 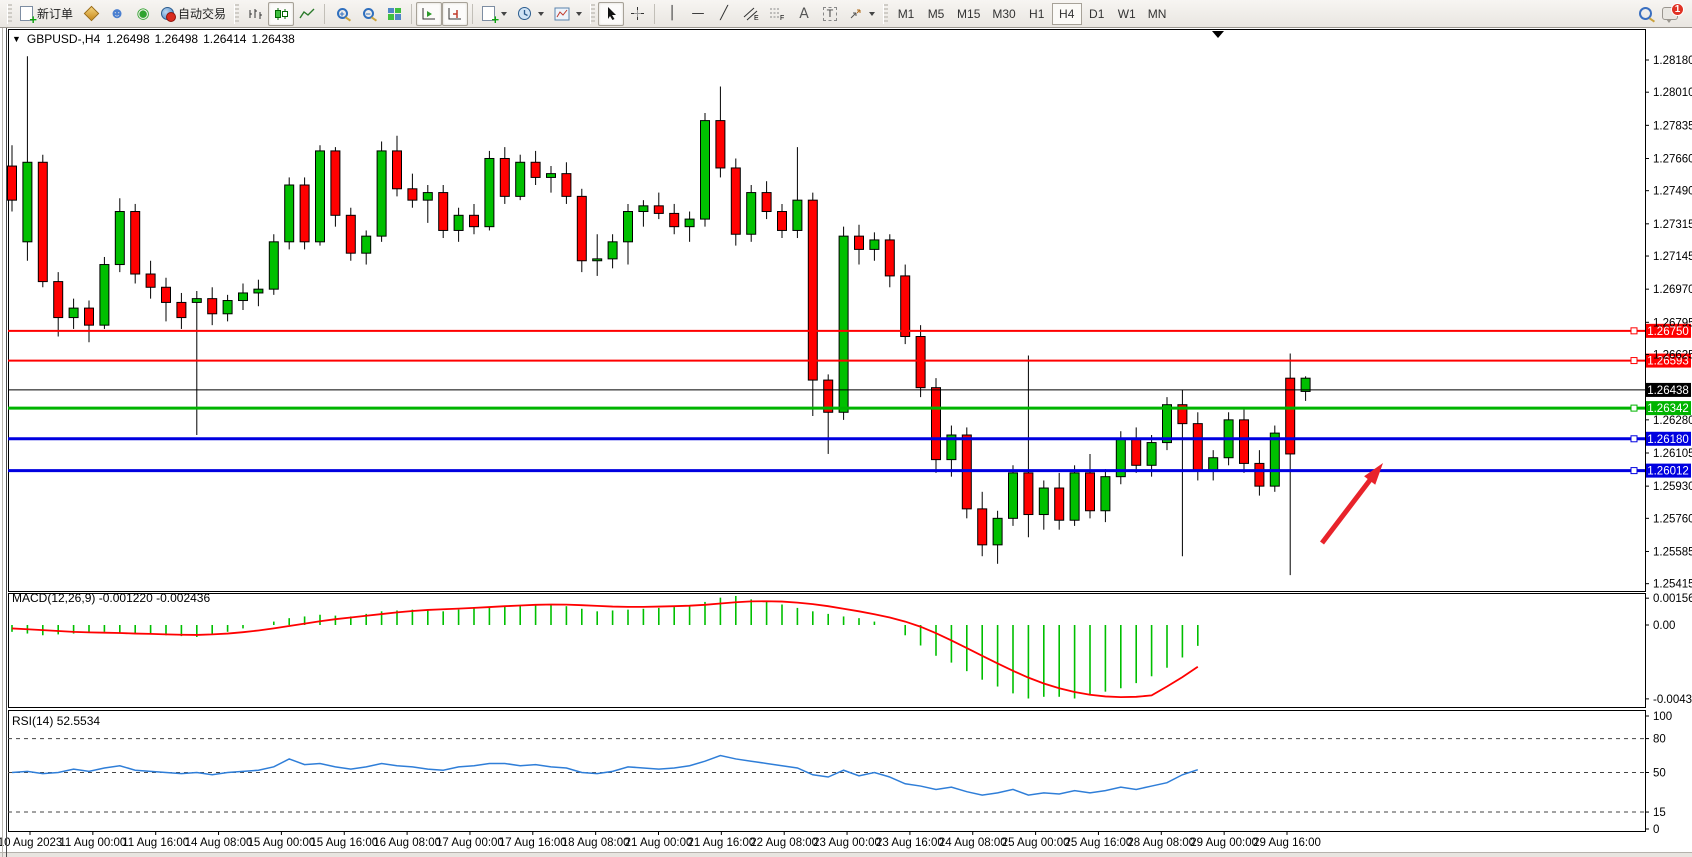 What do you see at coordinates (1668, 362) in the screenshot?
I see `svg-text: 1.26593` at bounding box center [1668, 362].